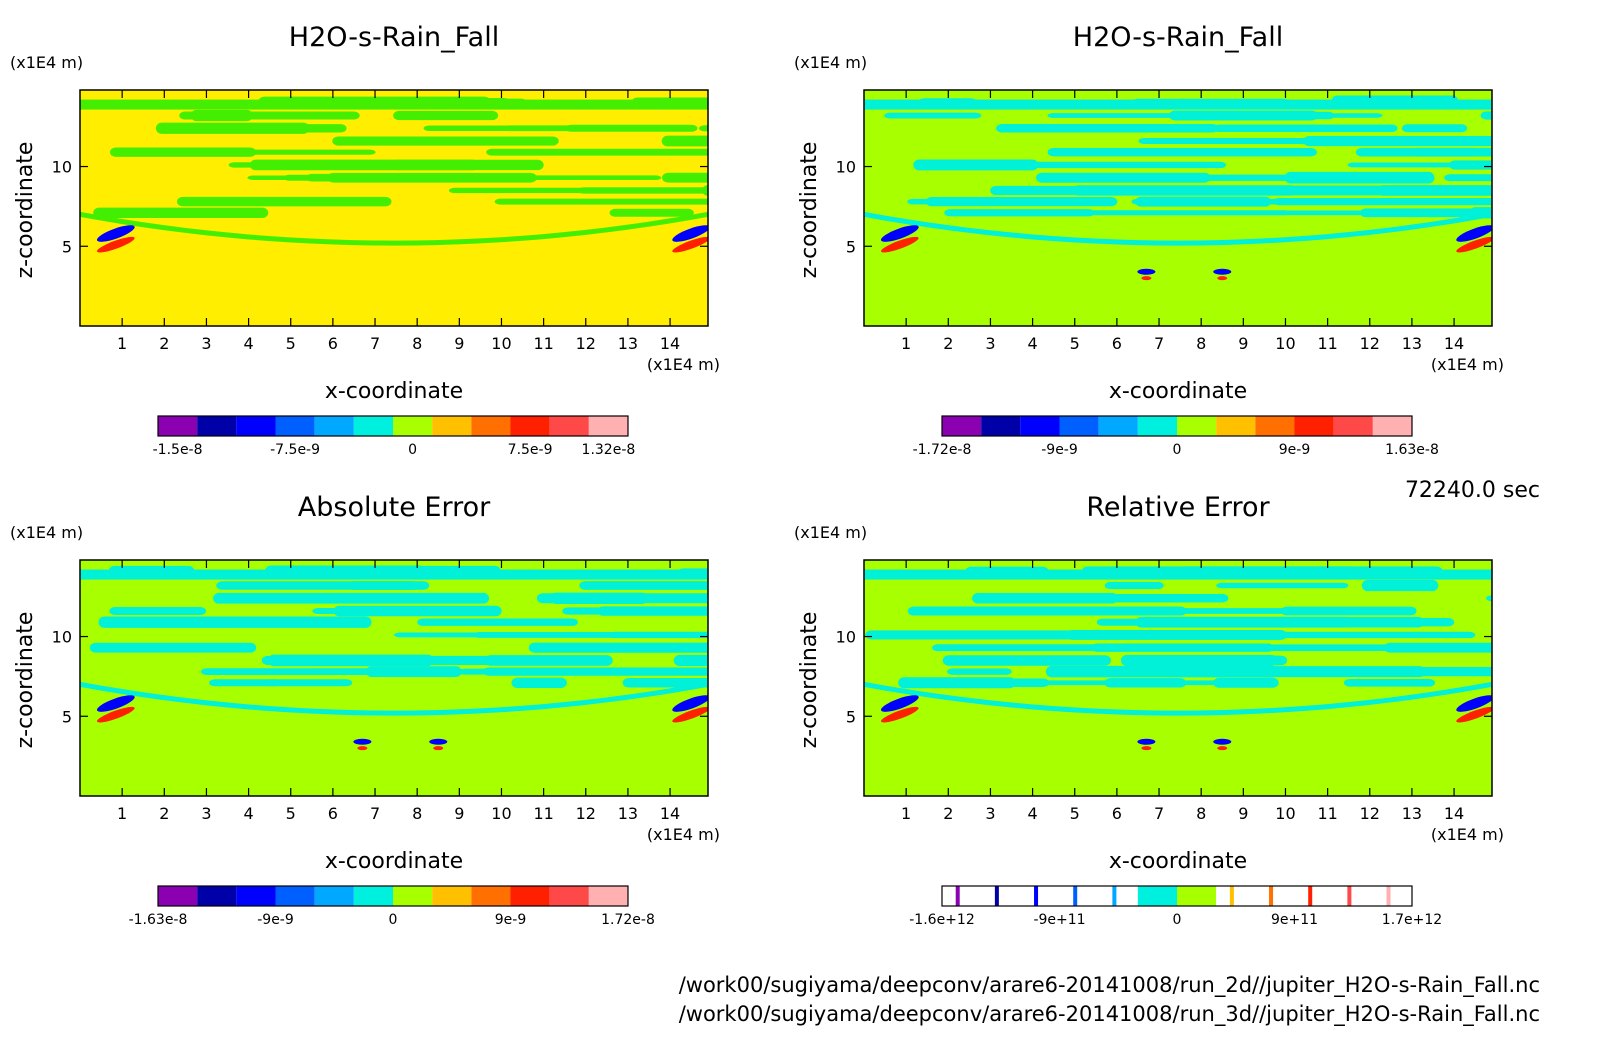 This screenshot has width=1604, height=1054. Describe the element at coordinates (291, 813) in the screenshot. I see `x-tick-label: 5` at that location.